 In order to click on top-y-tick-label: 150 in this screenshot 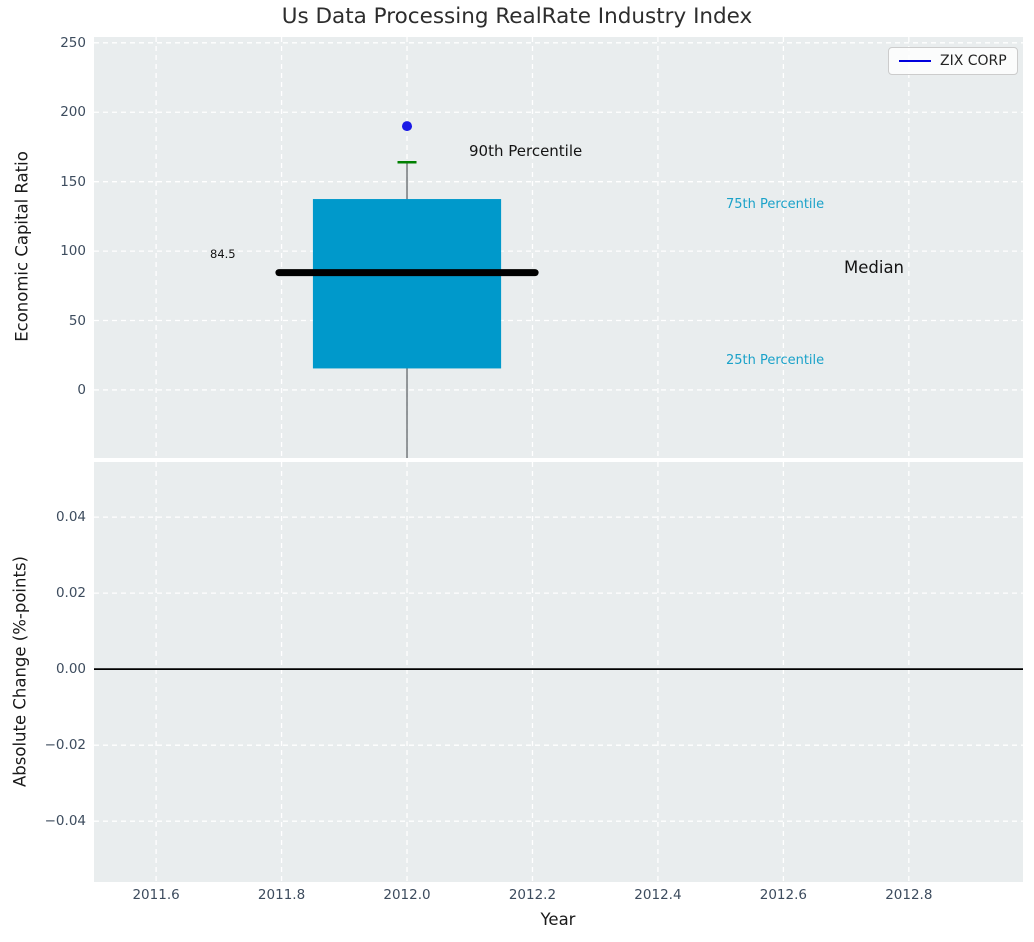, I will do `click(73, 181)`.